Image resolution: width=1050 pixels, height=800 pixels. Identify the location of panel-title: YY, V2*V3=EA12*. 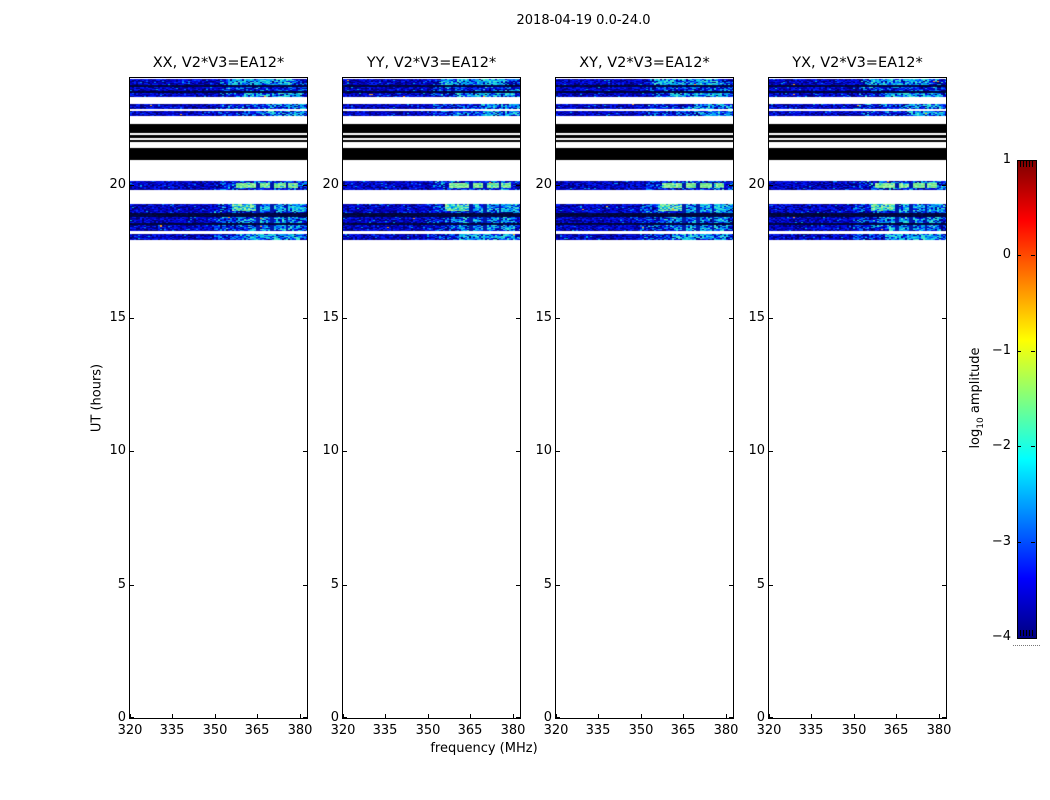
(431, 63).